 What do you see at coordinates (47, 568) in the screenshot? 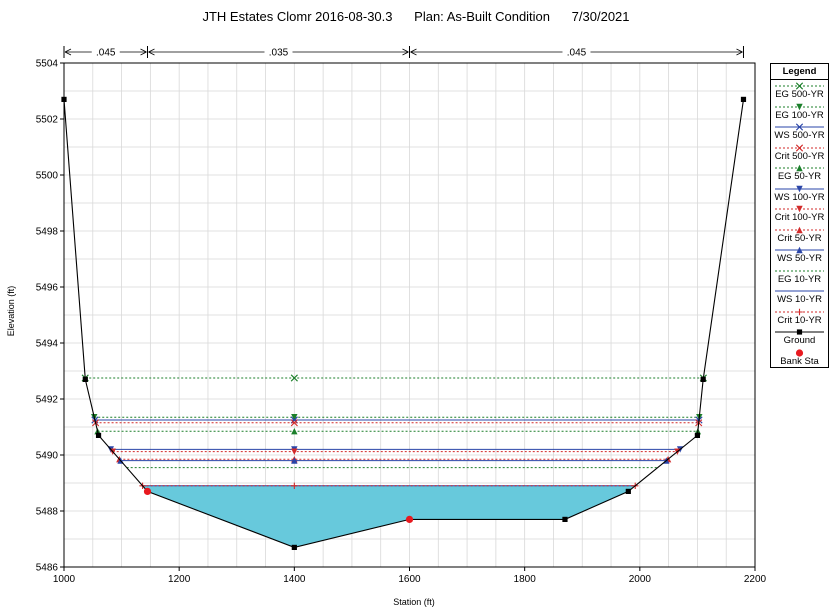
I see `y-tick-label: 5486` at bounding box center [47, 568].